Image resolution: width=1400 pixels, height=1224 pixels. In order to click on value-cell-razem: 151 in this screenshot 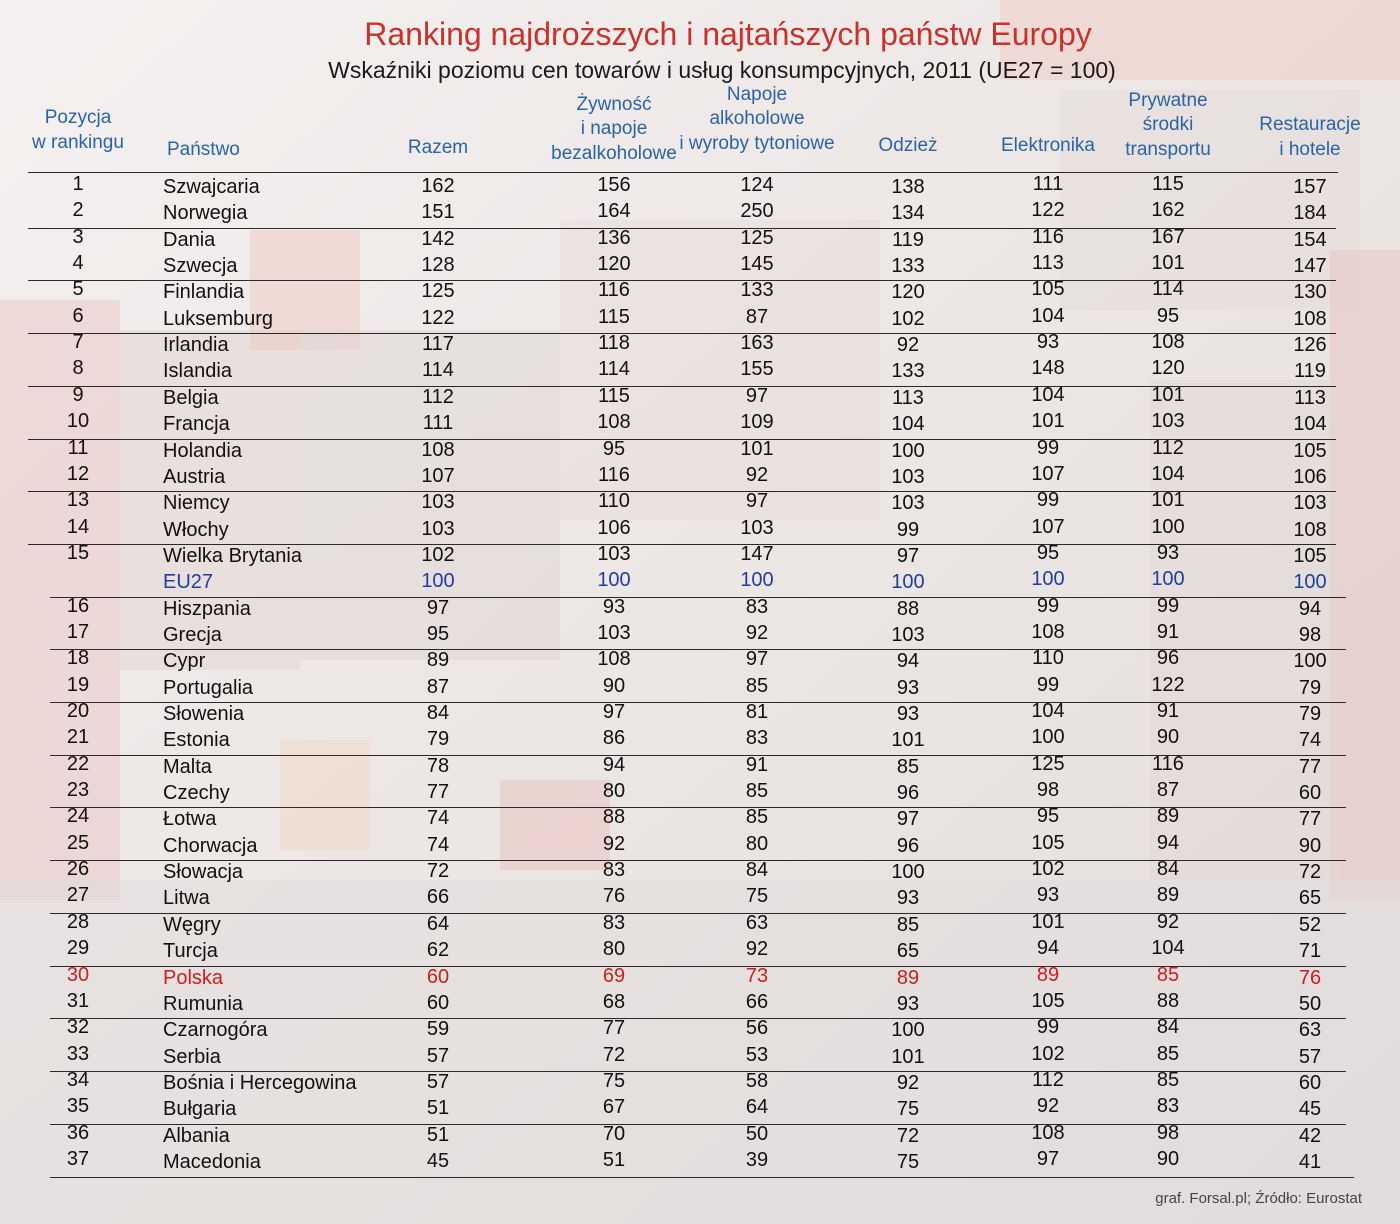, I will do `click(438, 212)`.